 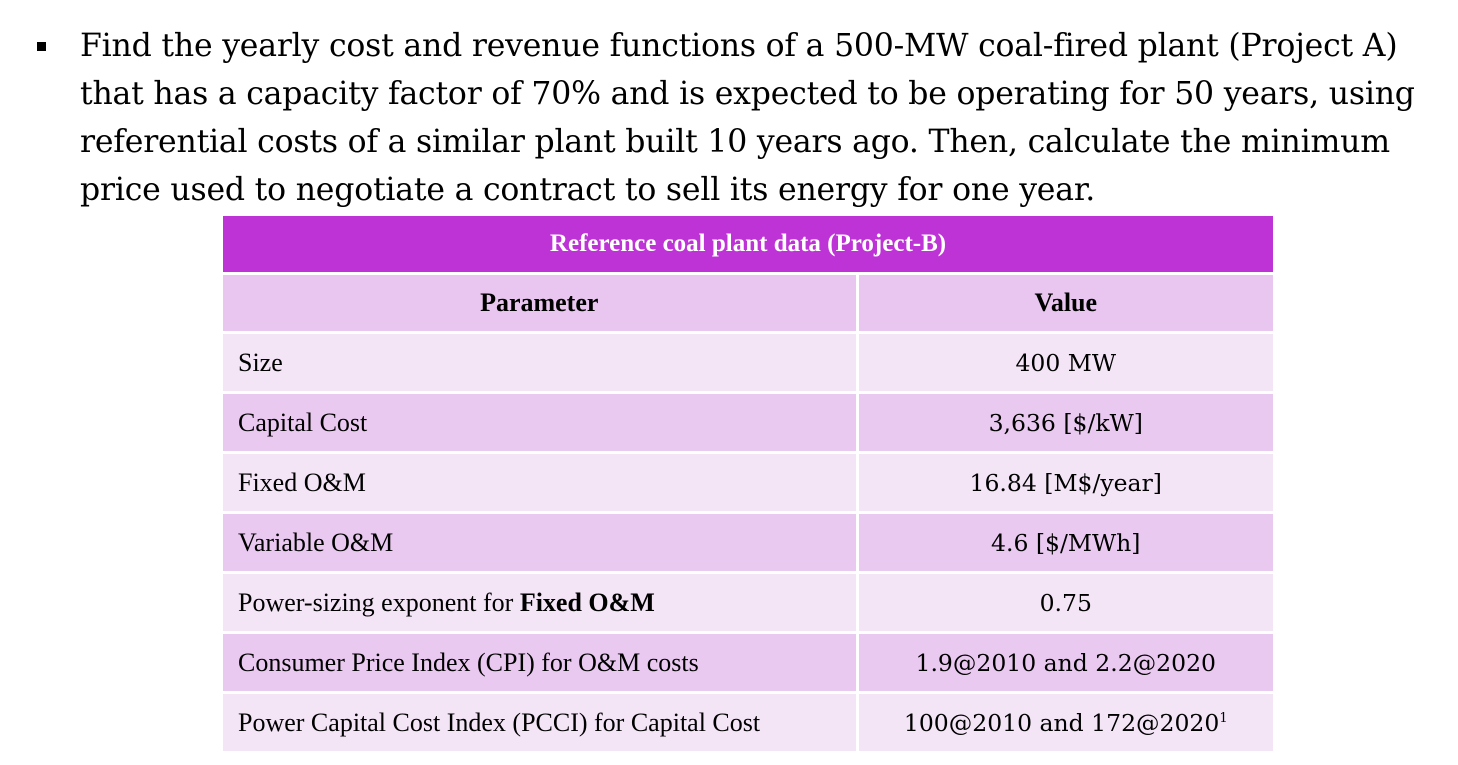 I want to click on pcci-value-text: 100@2010 and 172@2020, so click(x=1061, y=722).